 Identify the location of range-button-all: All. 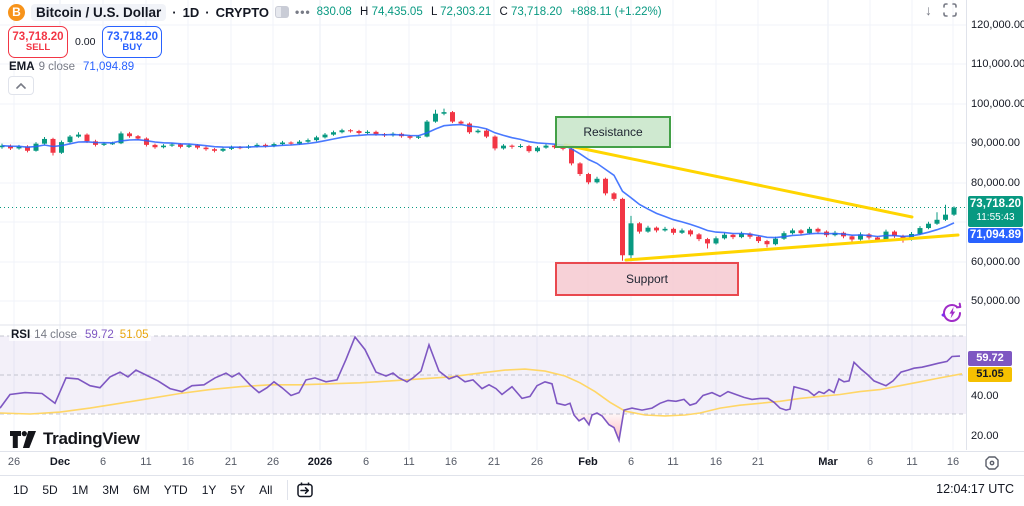
(266, 490).